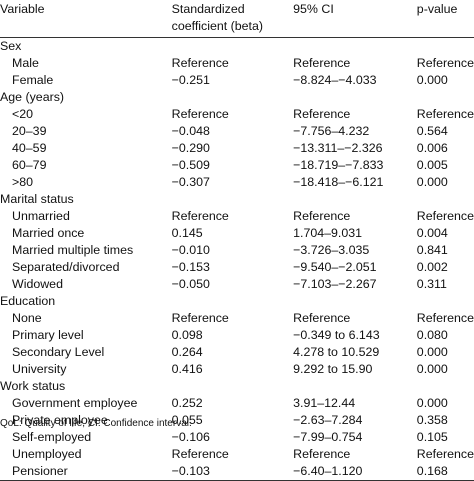 The width and height of the screenshot is (474, 481). Describe the element at coordinates (237, 165) in the screenshot. I see `table-row: 60–79 −0.509 −18.719–−7.833 0.005` at that location.